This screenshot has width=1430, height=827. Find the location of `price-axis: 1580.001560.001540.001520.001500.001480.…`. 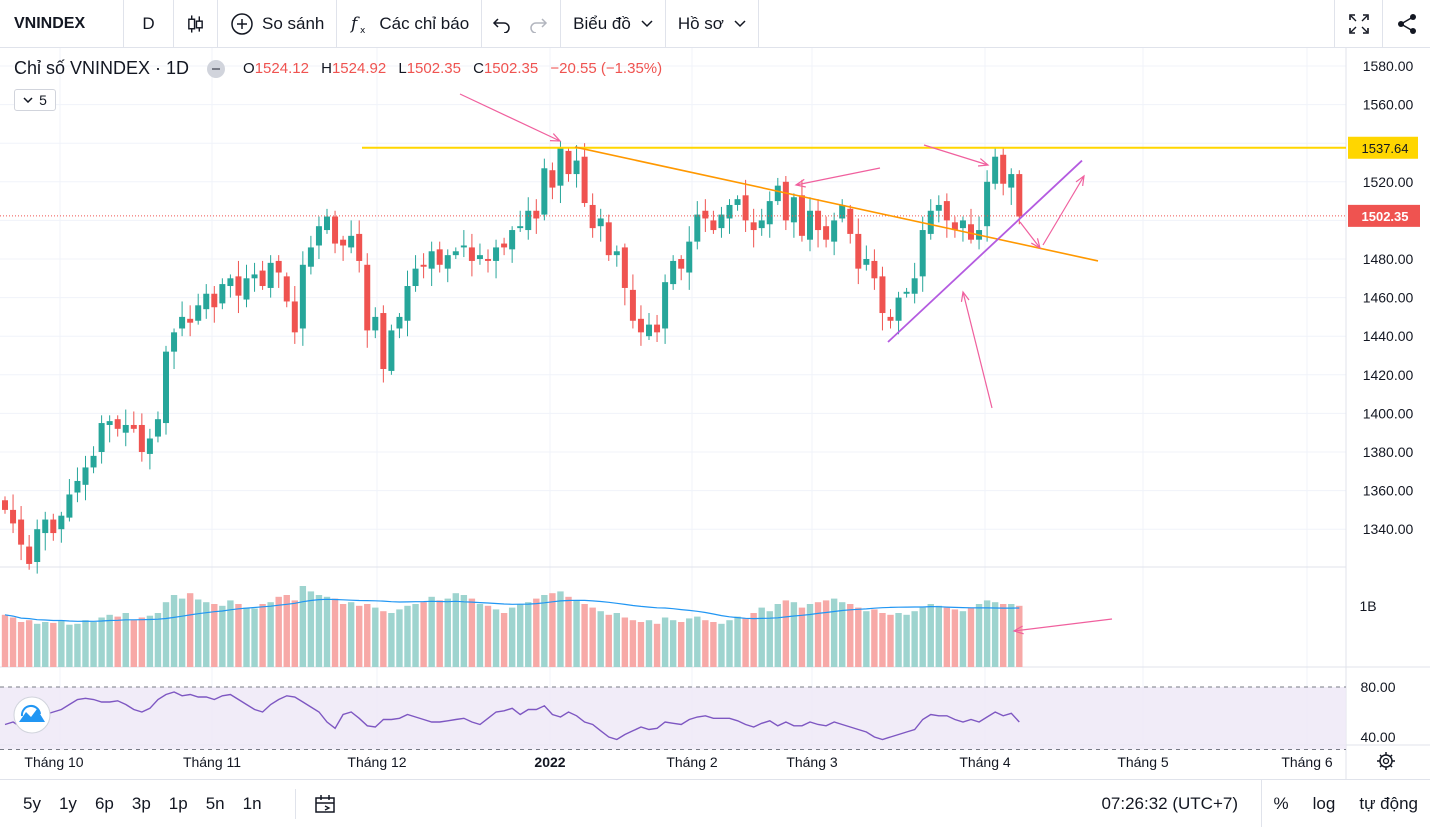

price-axis: 1580.001560.001540.001520.001500.001480.… is located at coordinates (1384, 401).